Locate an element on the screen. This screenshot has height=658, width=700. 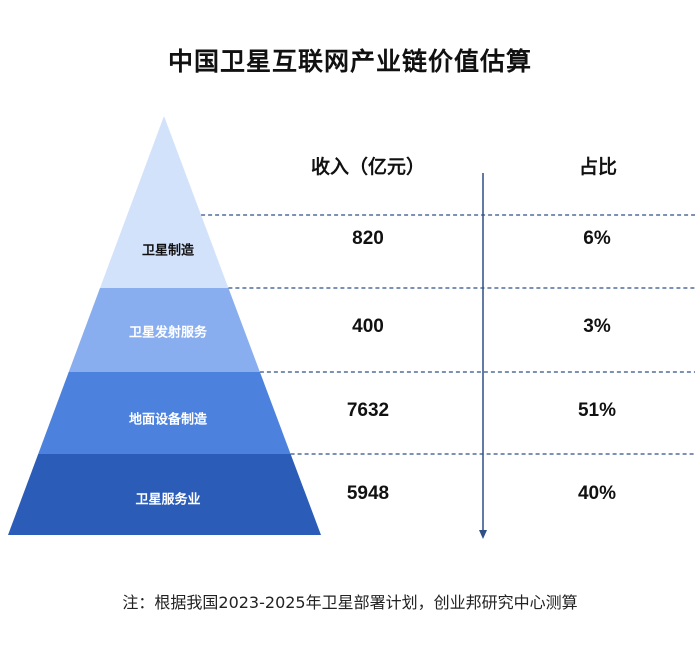
pyramid-layer-label: 卫星服务业 is located at coordinates (167, 500).